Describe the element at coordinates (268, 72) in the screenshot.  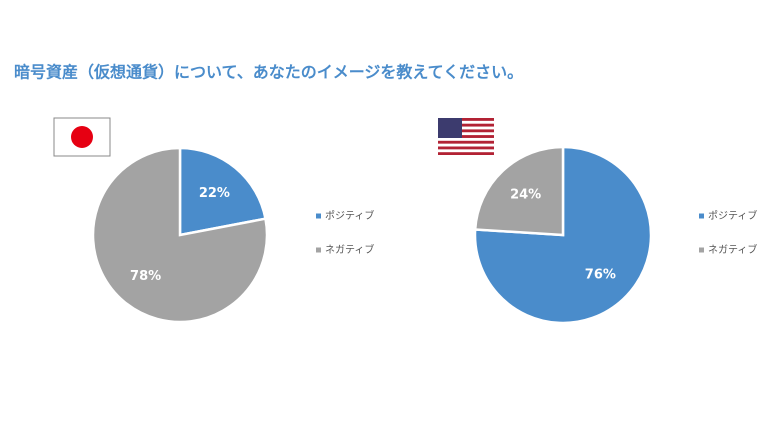
I see `page-title: 暗号資産（仮想通貨）について、あなたのイメージを教えてください。` at that location.